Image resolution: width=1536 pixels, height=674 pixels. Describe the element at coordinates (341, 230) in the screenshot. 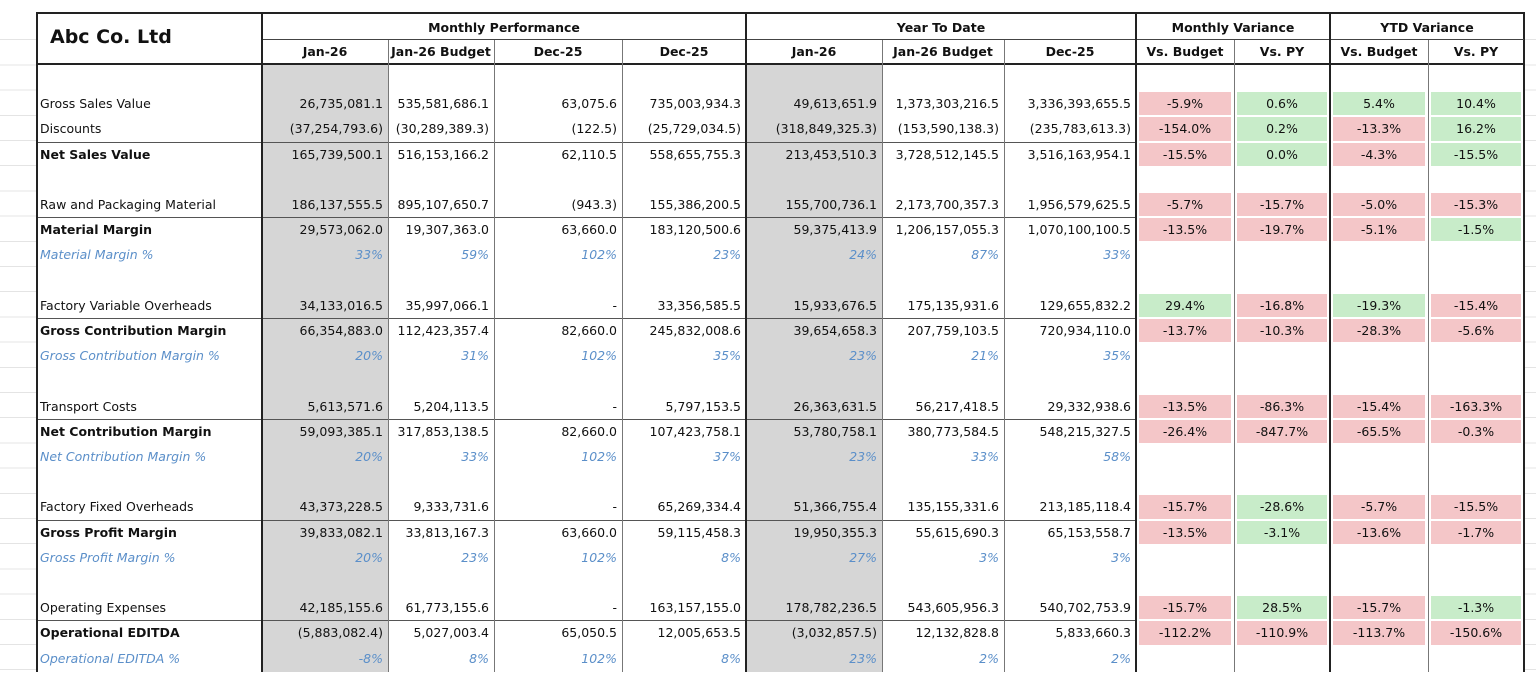

I see `value-cell: 29,573,062.0` at that location.